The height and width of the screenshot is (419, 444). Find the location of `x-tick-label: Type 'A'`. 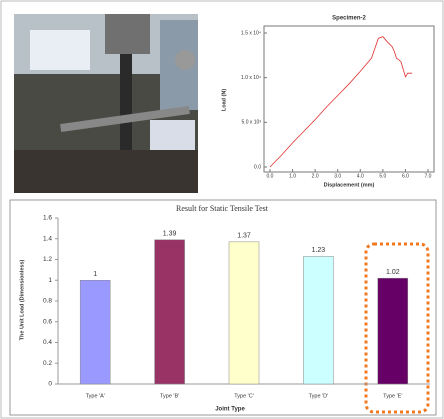

x-tick-label: Type 'A' is located at coordinates (95, 396).